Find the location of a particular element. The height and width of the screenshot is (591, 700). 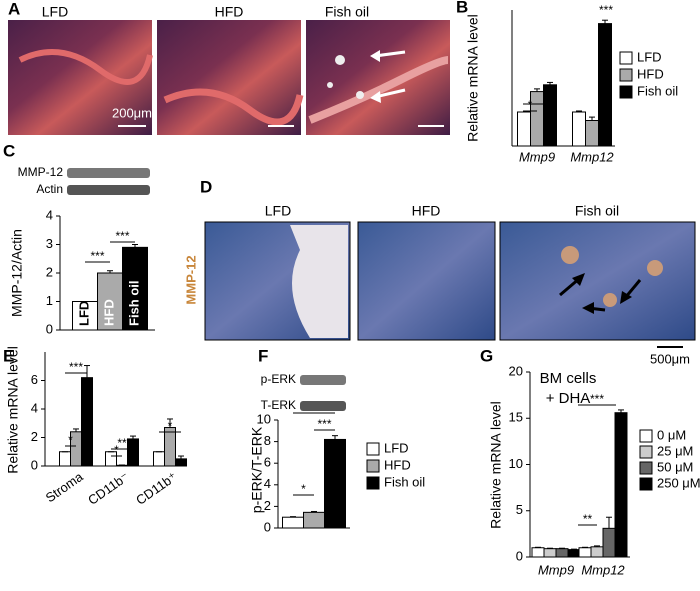

y-tick-label: 10 is located at coordinates (264, 418).